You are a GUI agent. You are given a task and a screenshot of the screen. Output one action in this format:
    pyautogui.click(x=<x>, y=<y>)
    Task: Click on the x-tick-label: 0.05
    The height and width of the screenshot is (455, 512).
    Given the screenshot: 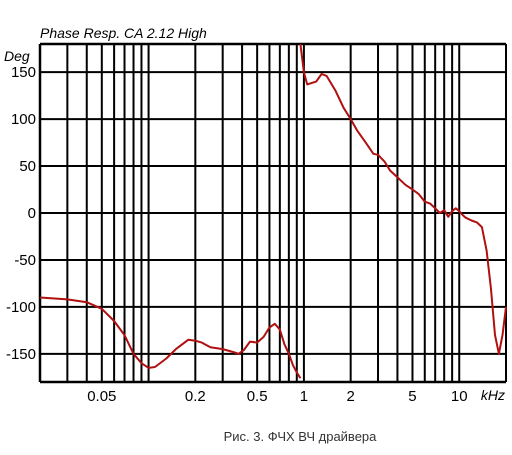 What is the action you would take?
    pyautogui.click(x=101, y=396)
    